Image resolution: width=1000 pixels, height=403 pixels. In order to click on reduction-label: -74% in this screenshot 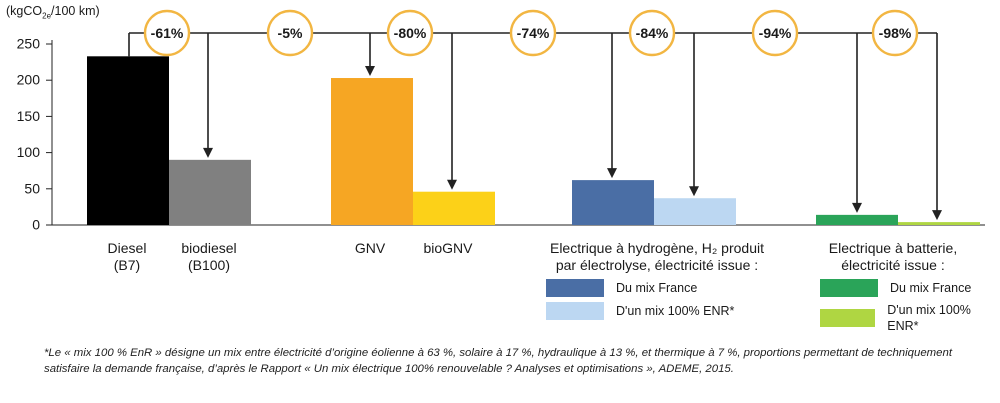, I will do `click(533, 33)`.